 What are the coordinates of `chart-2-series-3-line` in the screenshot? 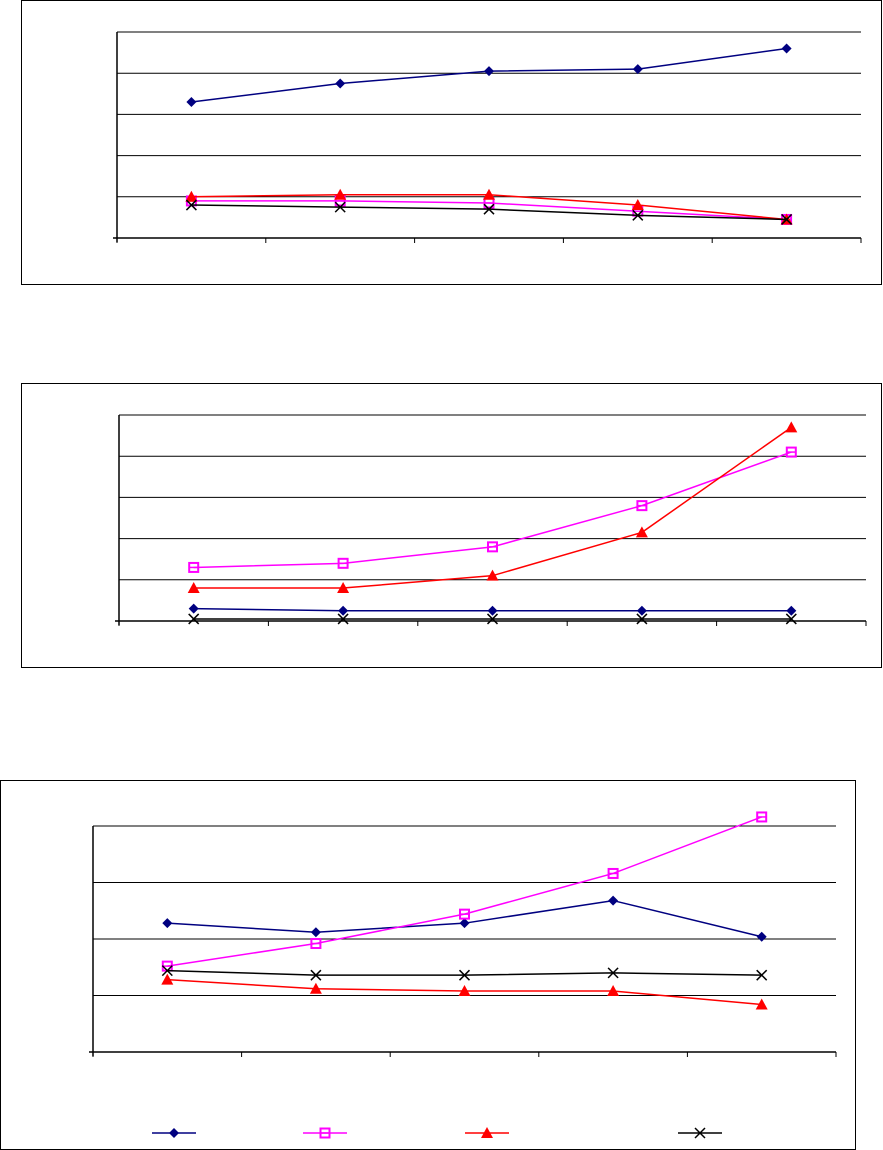 It's located at (492, 507).